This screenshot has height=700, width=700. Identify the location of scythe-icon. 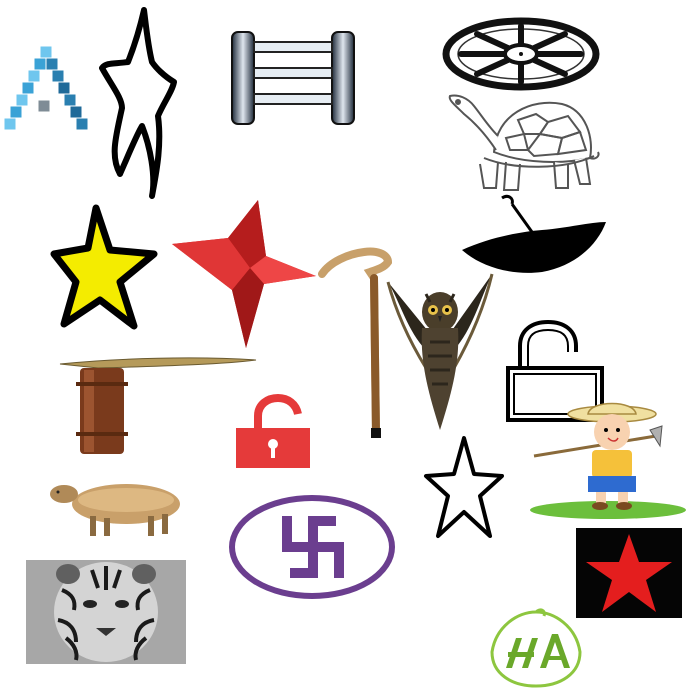
(158, 404).